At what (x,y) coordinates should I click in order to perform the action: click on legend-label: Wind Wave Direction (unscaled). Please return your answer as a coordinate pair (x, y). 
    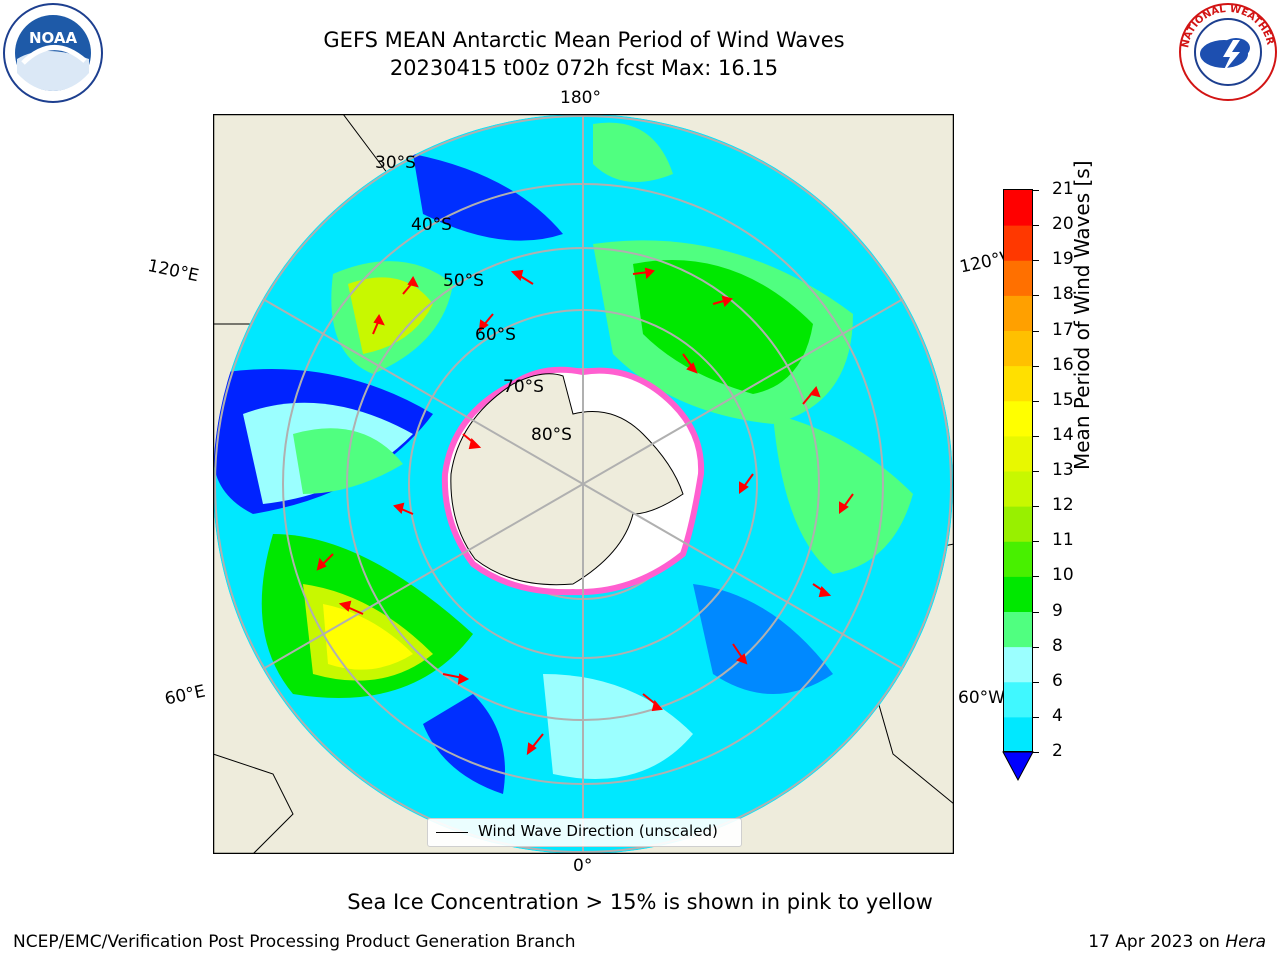
    Looking at the image, I should click on (598, 831).